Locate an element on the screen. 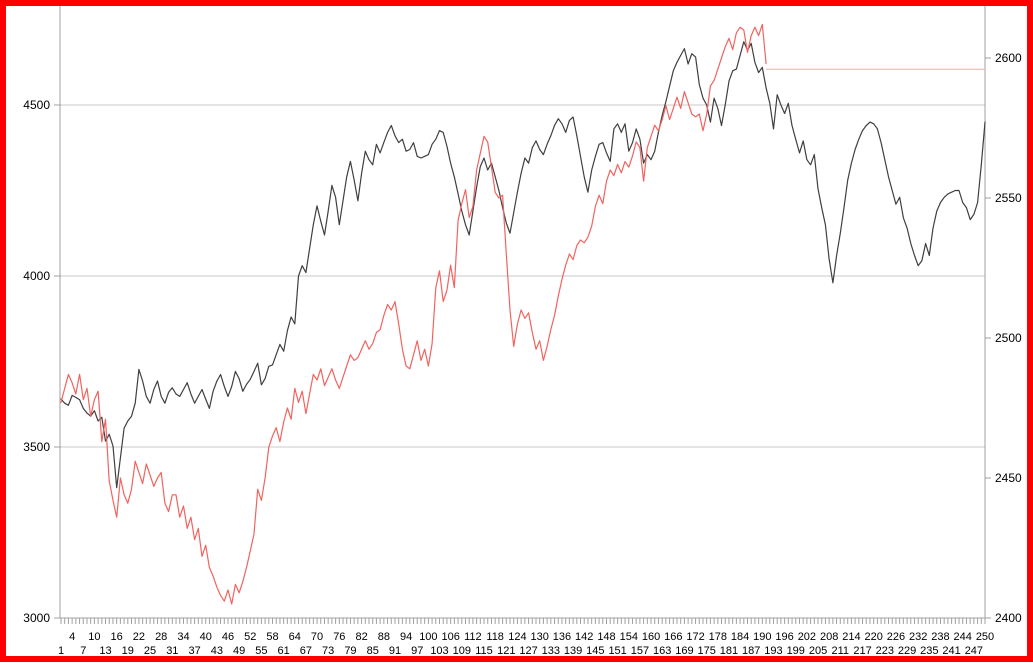  right-axis-label-2550: 2550 is located at coordinates (1008, 198).